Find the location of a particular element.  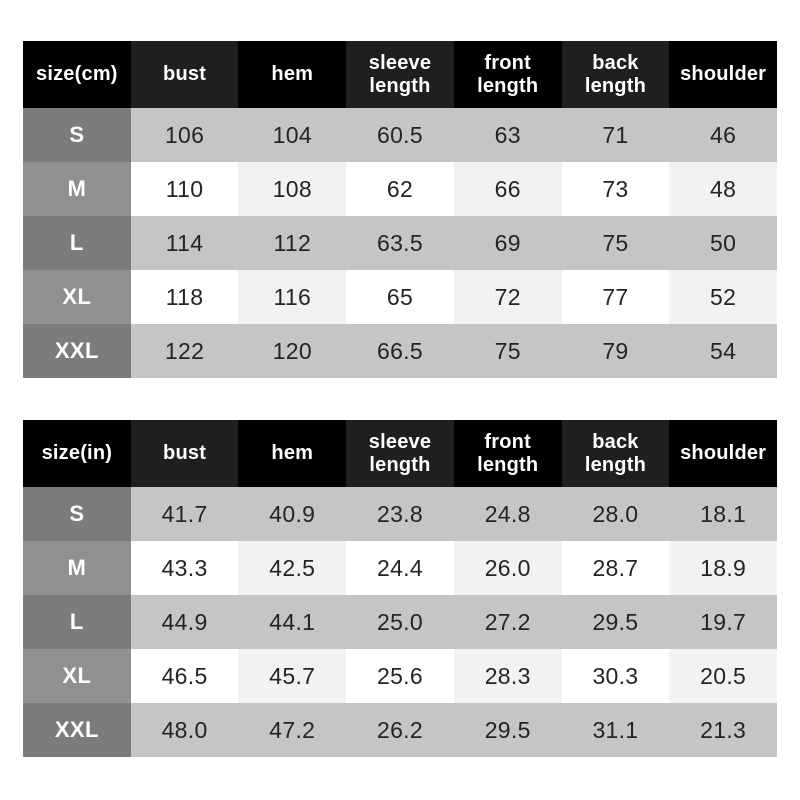

value-cell: 50 is located at coordinates (723, 243).